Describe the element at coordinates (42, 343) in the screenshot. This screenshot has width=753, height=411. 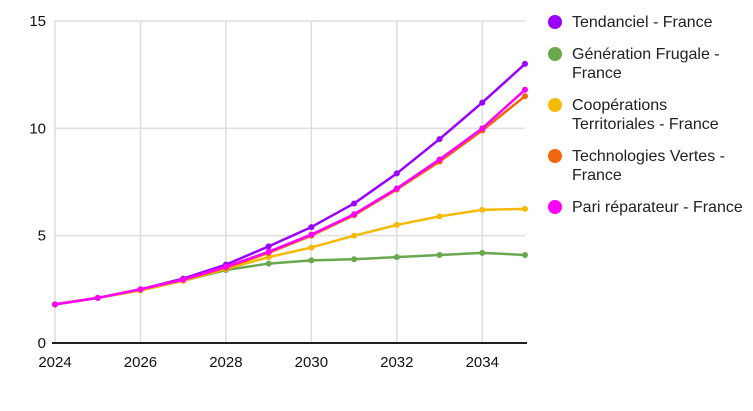
I see `y-axis-tick-label: 0` at that location.